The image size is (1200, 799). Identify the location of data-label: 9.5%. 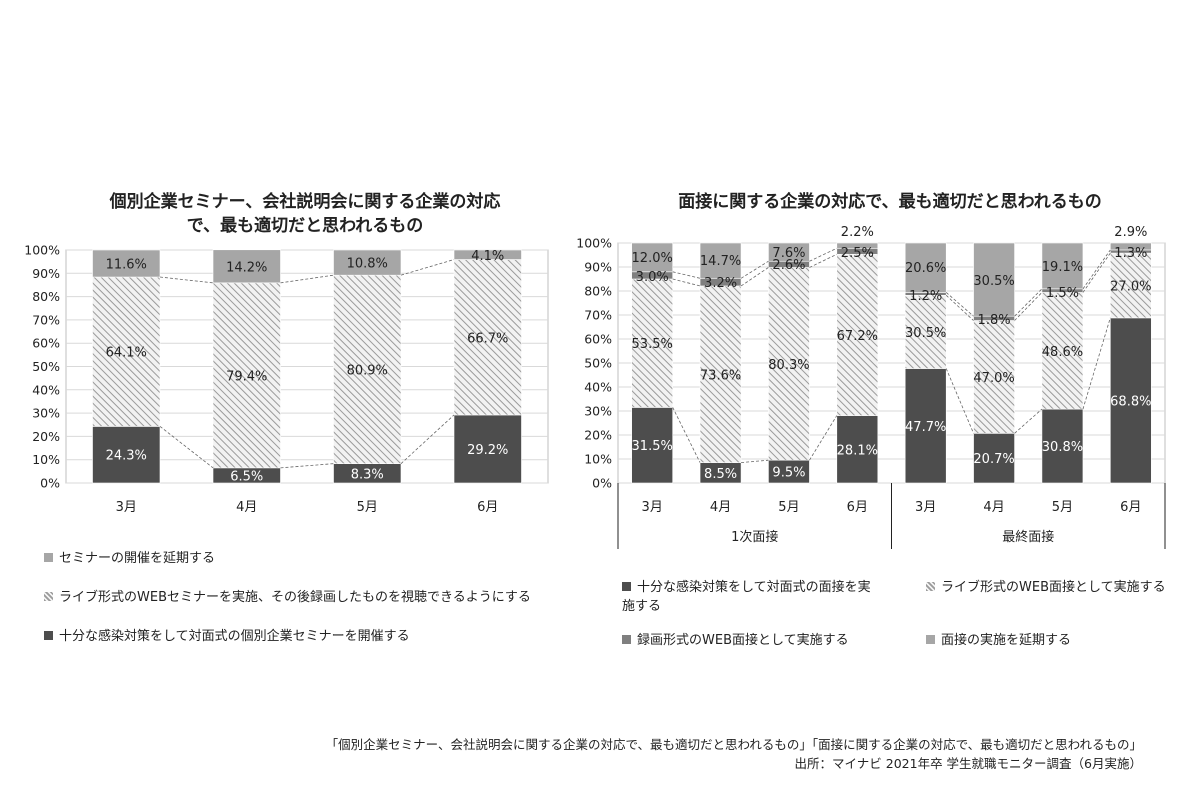
(788, 473).